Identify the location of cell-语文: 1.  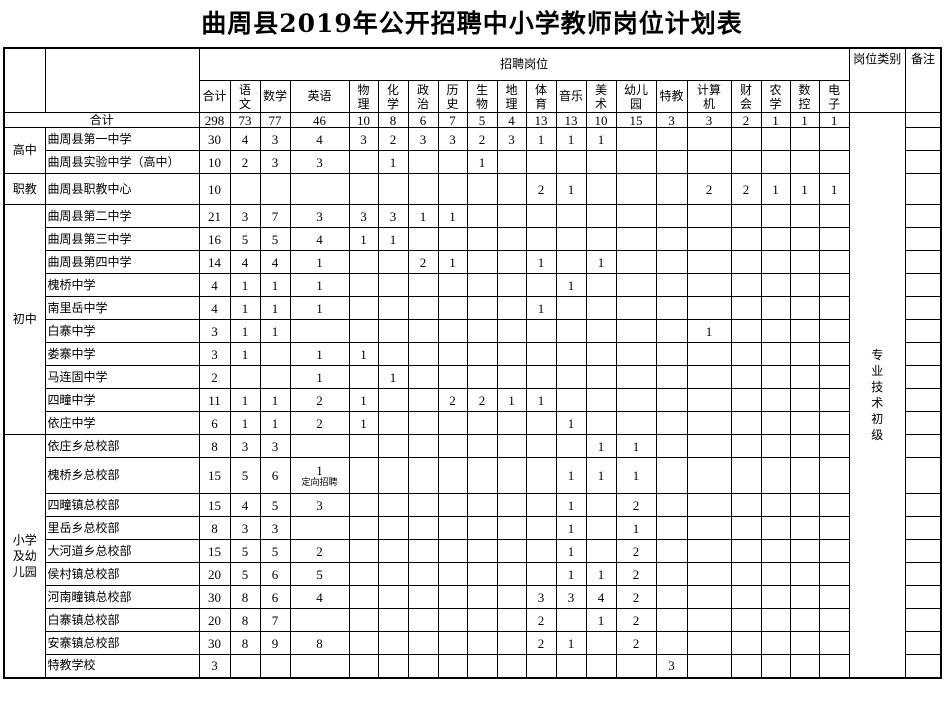
(245, 354).